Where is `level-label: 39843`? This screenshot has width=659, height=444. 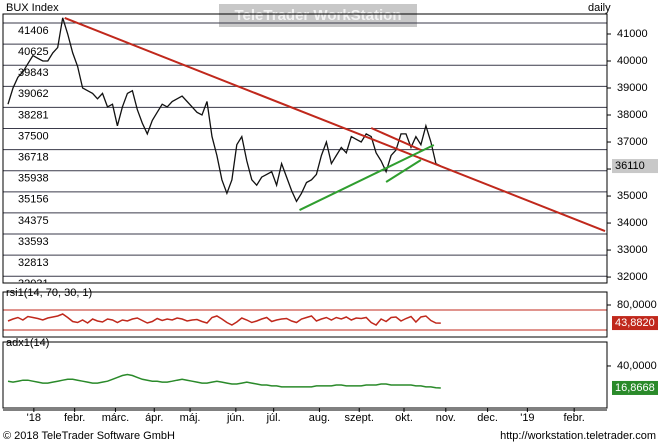 level-label: 39843 is located at coordinates (33, 73).